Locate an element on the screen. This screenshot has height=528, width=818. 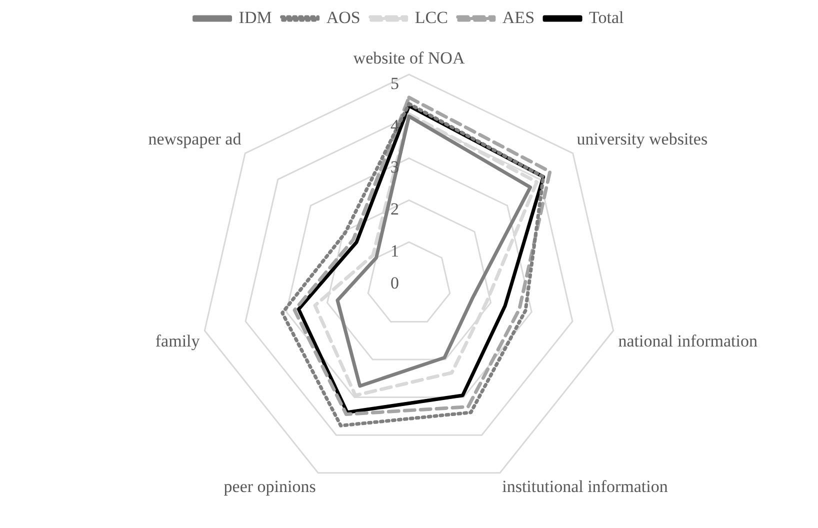
spoke-label: peer opinions is located at coordinates (270, 486).